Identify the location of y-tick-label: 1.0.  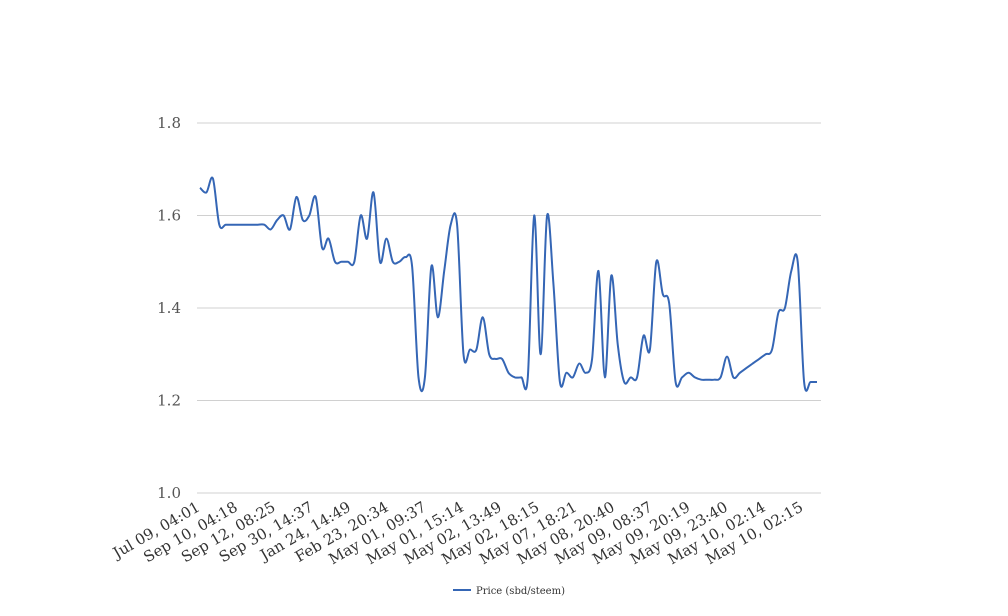
(169, 493).